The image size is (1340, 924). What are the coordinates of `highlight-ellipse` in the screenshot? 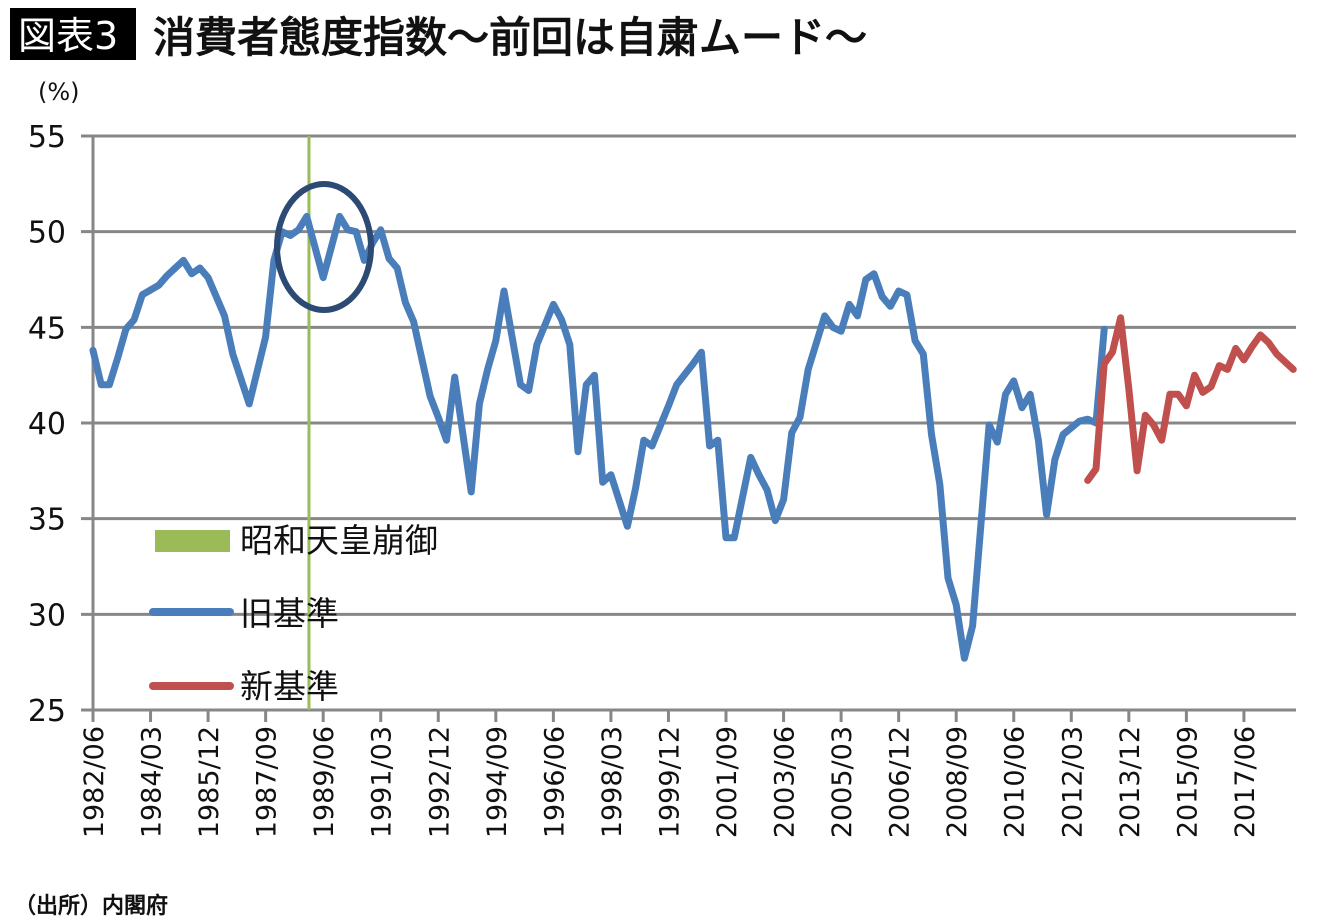 It's located at (324, 247).